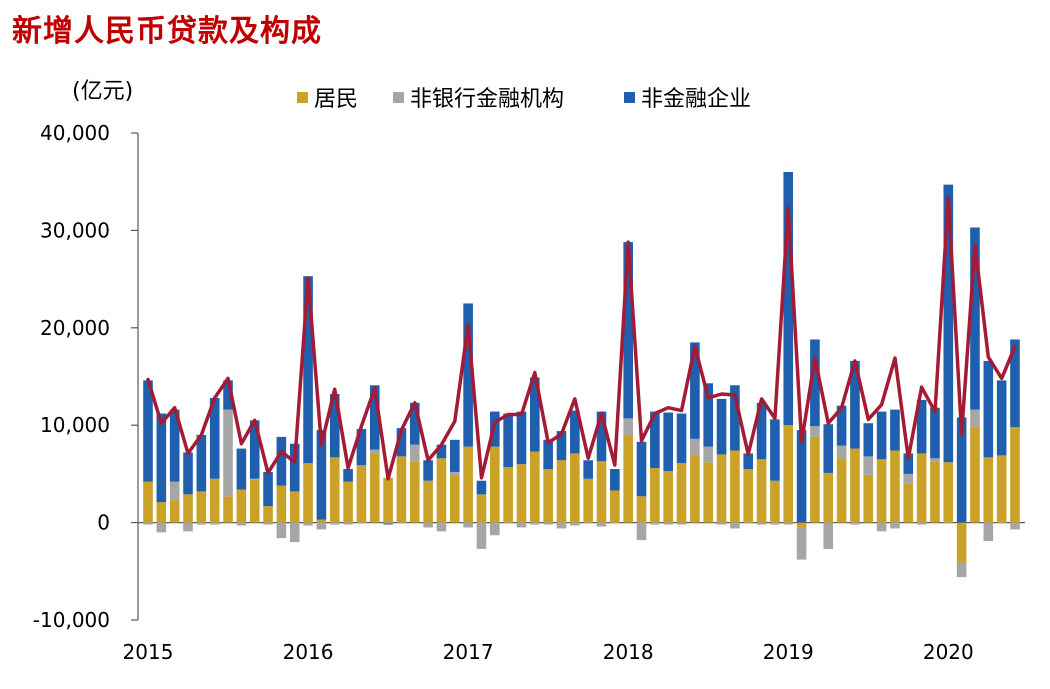 The width and height of the screenshot is (1050, 689). What do you see at coordinates (75, 328) in the screenshot?
I see `y-tick-label: 20,000` at bounding box center [75, 328].